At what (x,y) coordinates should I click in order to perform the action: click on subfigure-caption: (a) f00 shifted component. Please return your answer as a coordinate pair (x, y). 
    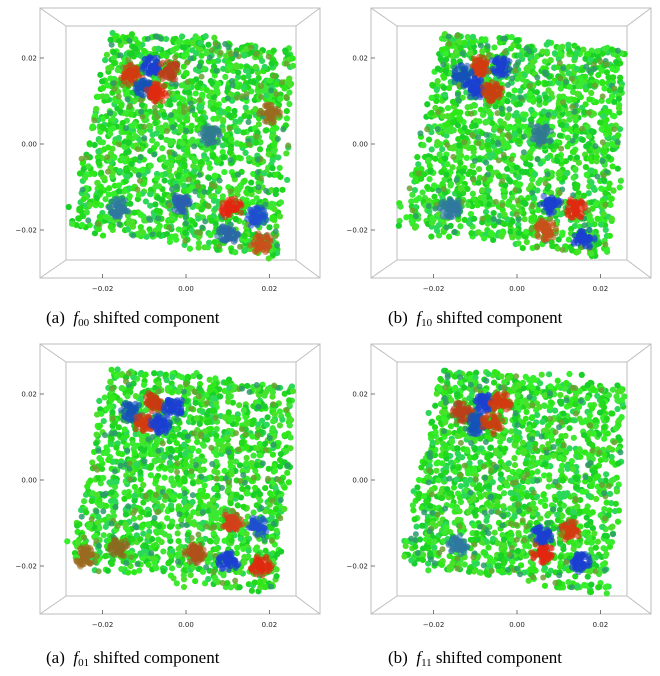
    Looking at the image, I should click on (132, 318).